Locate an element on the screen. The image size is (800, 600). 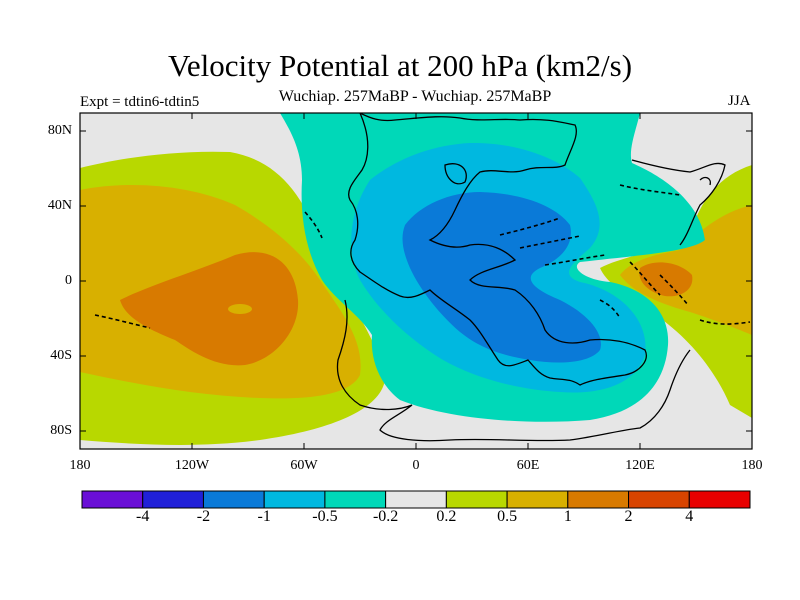
lon-label-180w: 180 is located at coordinates (80, 465).